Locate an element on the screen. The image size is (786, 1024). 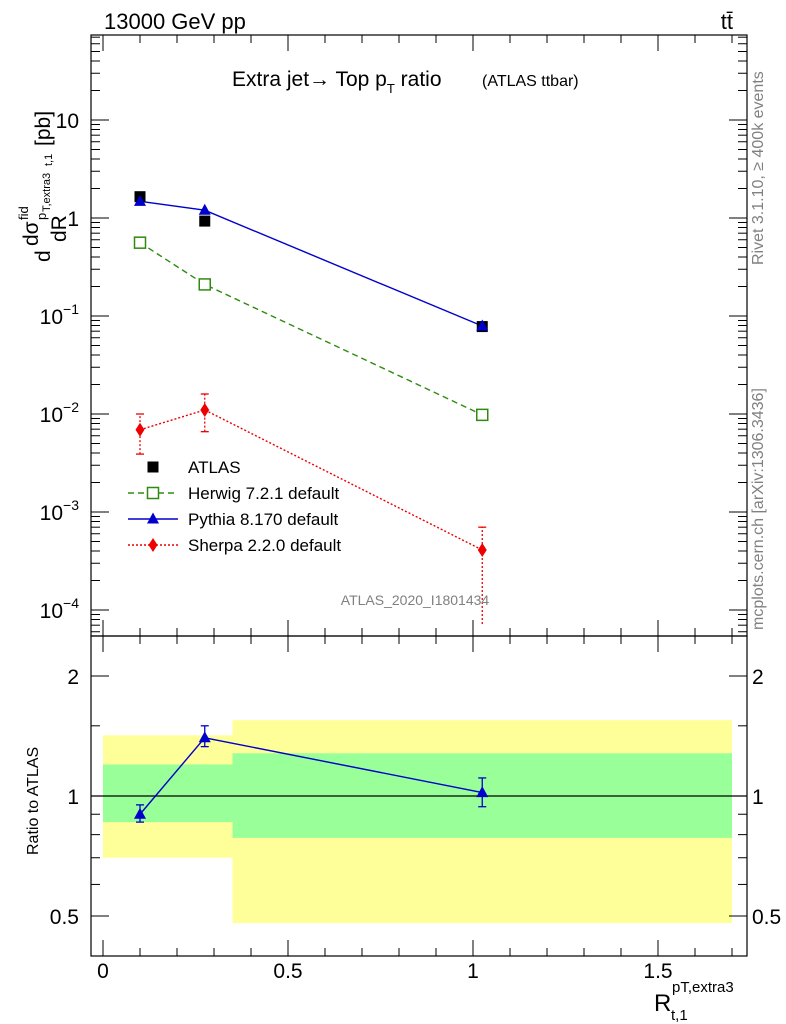
ratio-ylabel: Ratio to ATLAS is located at coordinates (33, 801).